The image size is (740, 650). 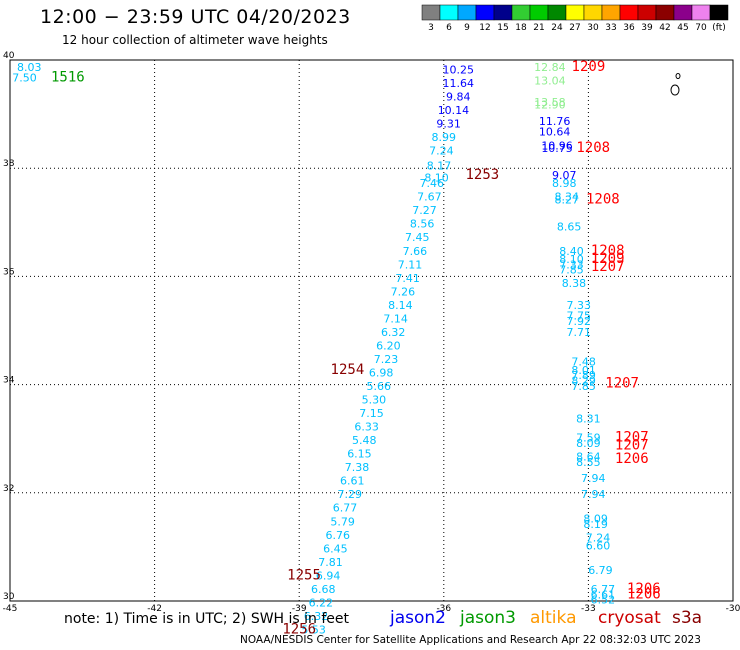 I want to click on wave-height-value: 10.75, so click(x=557, y=148).